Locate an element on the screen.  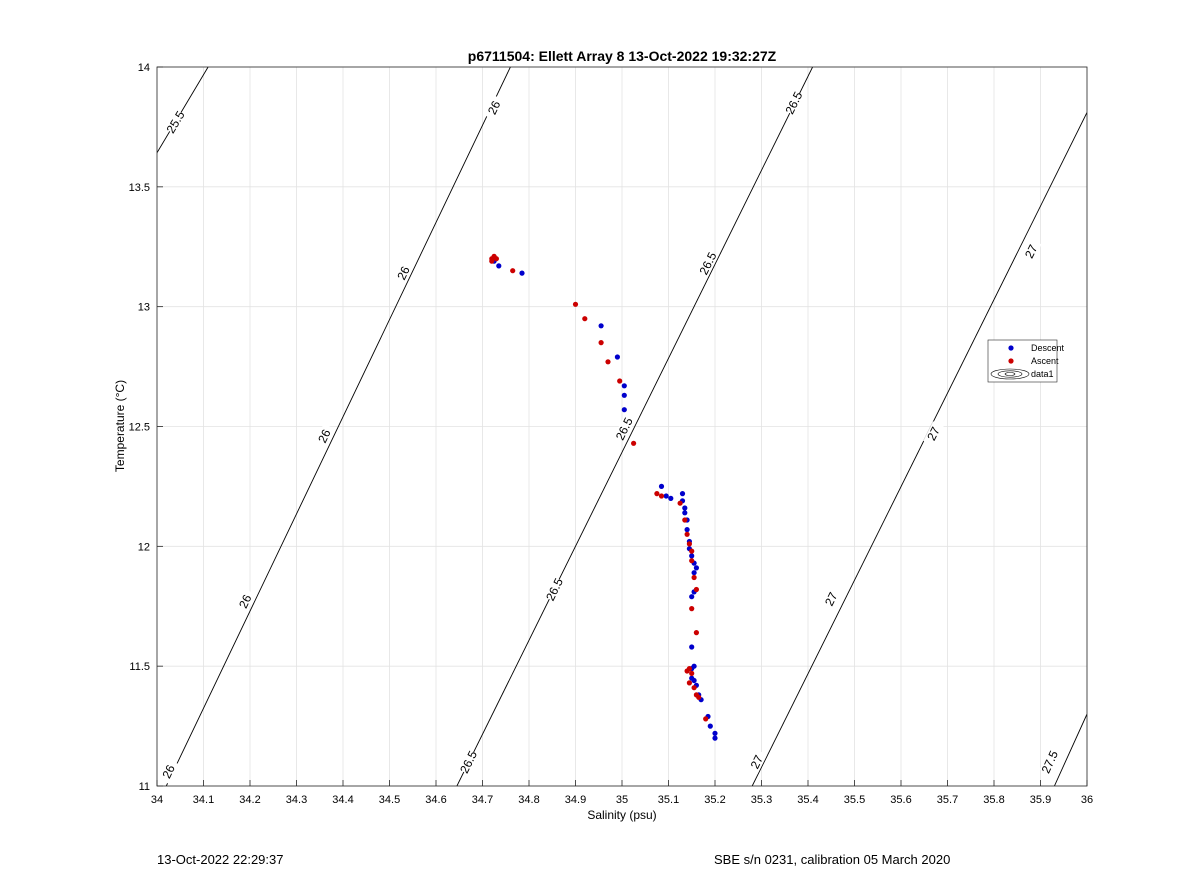
x-tick-label: 34.6 is located at coordinates (435, 800).